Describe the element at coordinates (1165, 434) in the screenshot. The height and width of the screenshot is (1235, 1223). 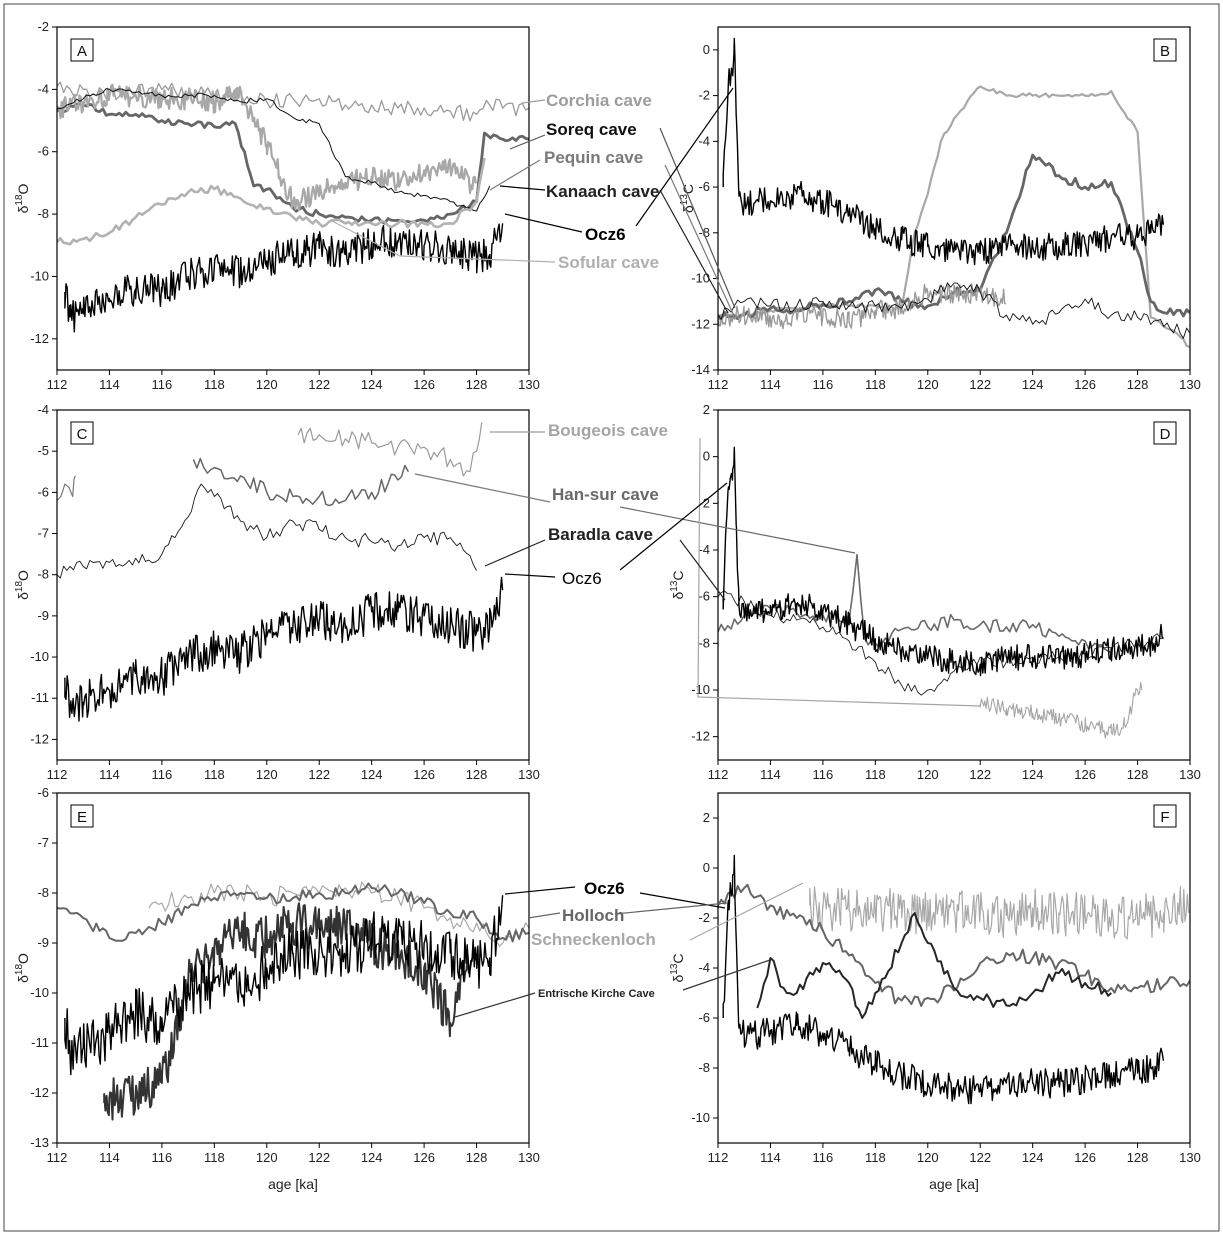
I see `panel-letter: D` at that location.